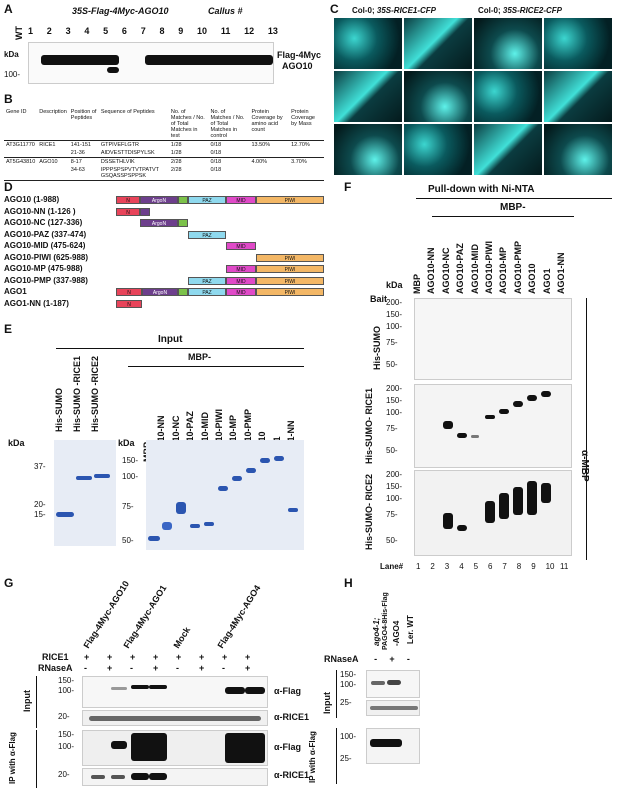 The image size is (617, 795). Describe the element at coordinates (249, 31) in the screenshot. I see `panel-a-lane-12: 12` at that location.